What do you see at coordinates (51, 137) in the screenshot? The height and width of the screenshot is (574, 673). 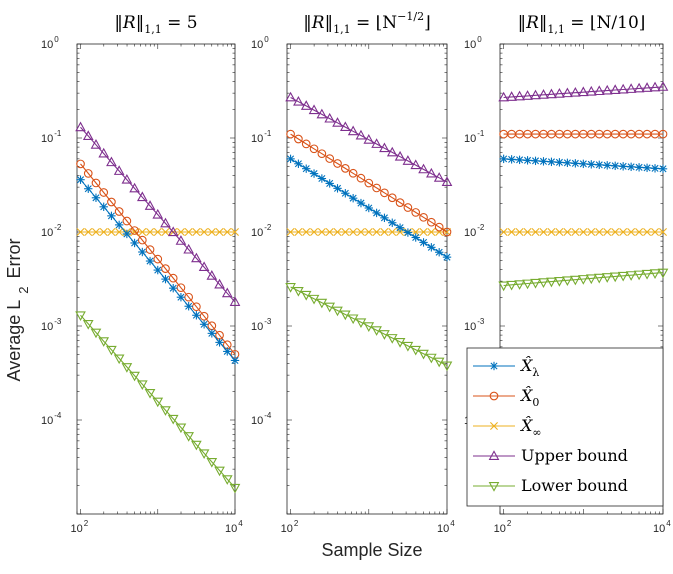 I see `y-tick-label: 10⁻¹` at bounding box center [51, 137].